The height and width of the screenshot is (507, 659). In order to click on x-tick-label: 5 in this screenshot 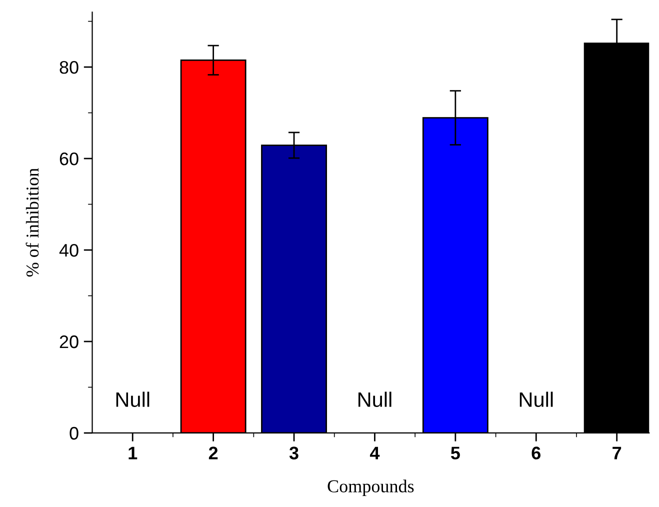, I will do `click(455, 453)`.